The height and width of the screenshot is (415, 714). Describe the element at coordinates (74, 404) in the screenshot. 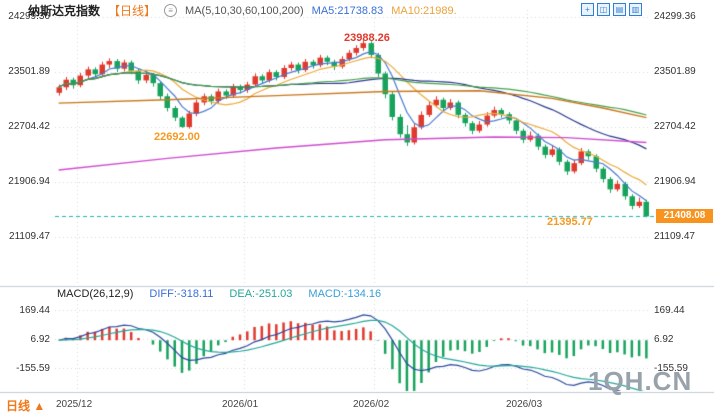

I see `date-axis-label: 2025/12` at that location.